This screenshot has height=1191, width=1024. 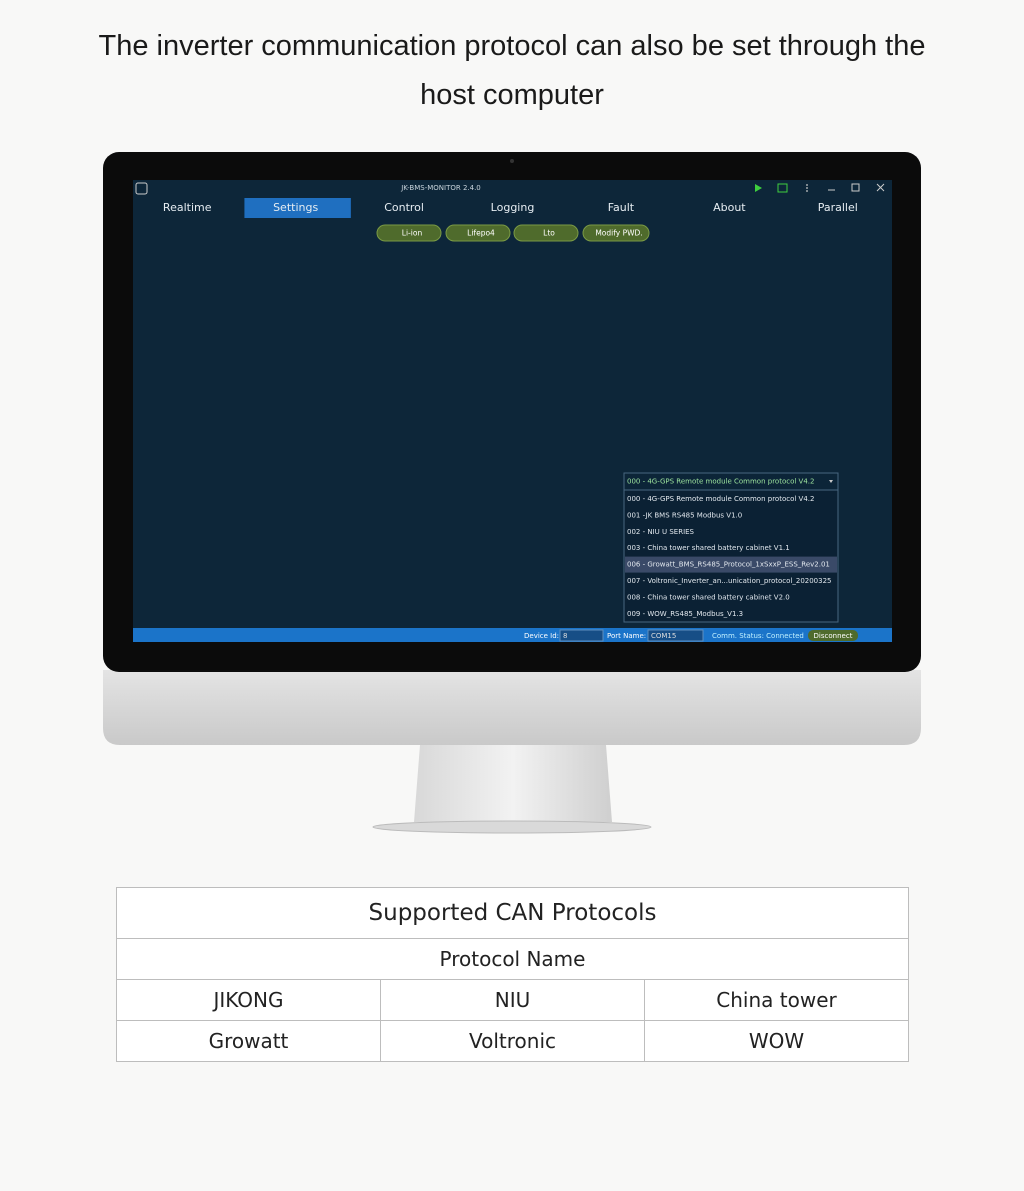 I want to click on connection-status: Comm. Status: Connected, so click(x=758, y=636).